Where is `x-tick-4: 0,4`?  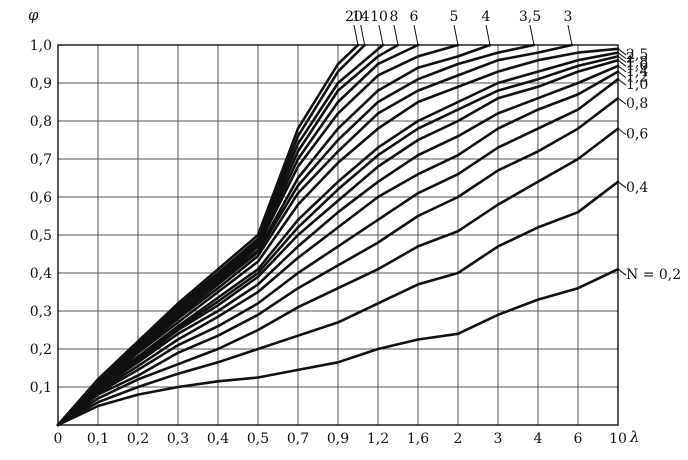
x-tick-4: 0,4 is located at coordinates (218, 439).